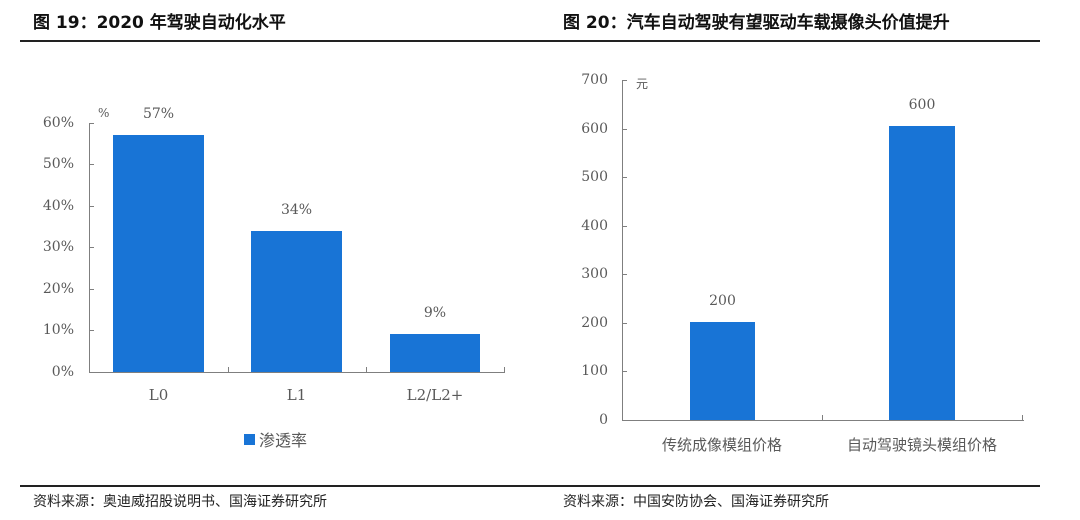 Image resolution: width=1080 pixels, height=520 pixels. Describe the element at coordinates (756, 23) in the screenshot. I see `figure-20-title: 图 20：汽车自动驾驶有望驱动车载摄像头价值提升` at that location.